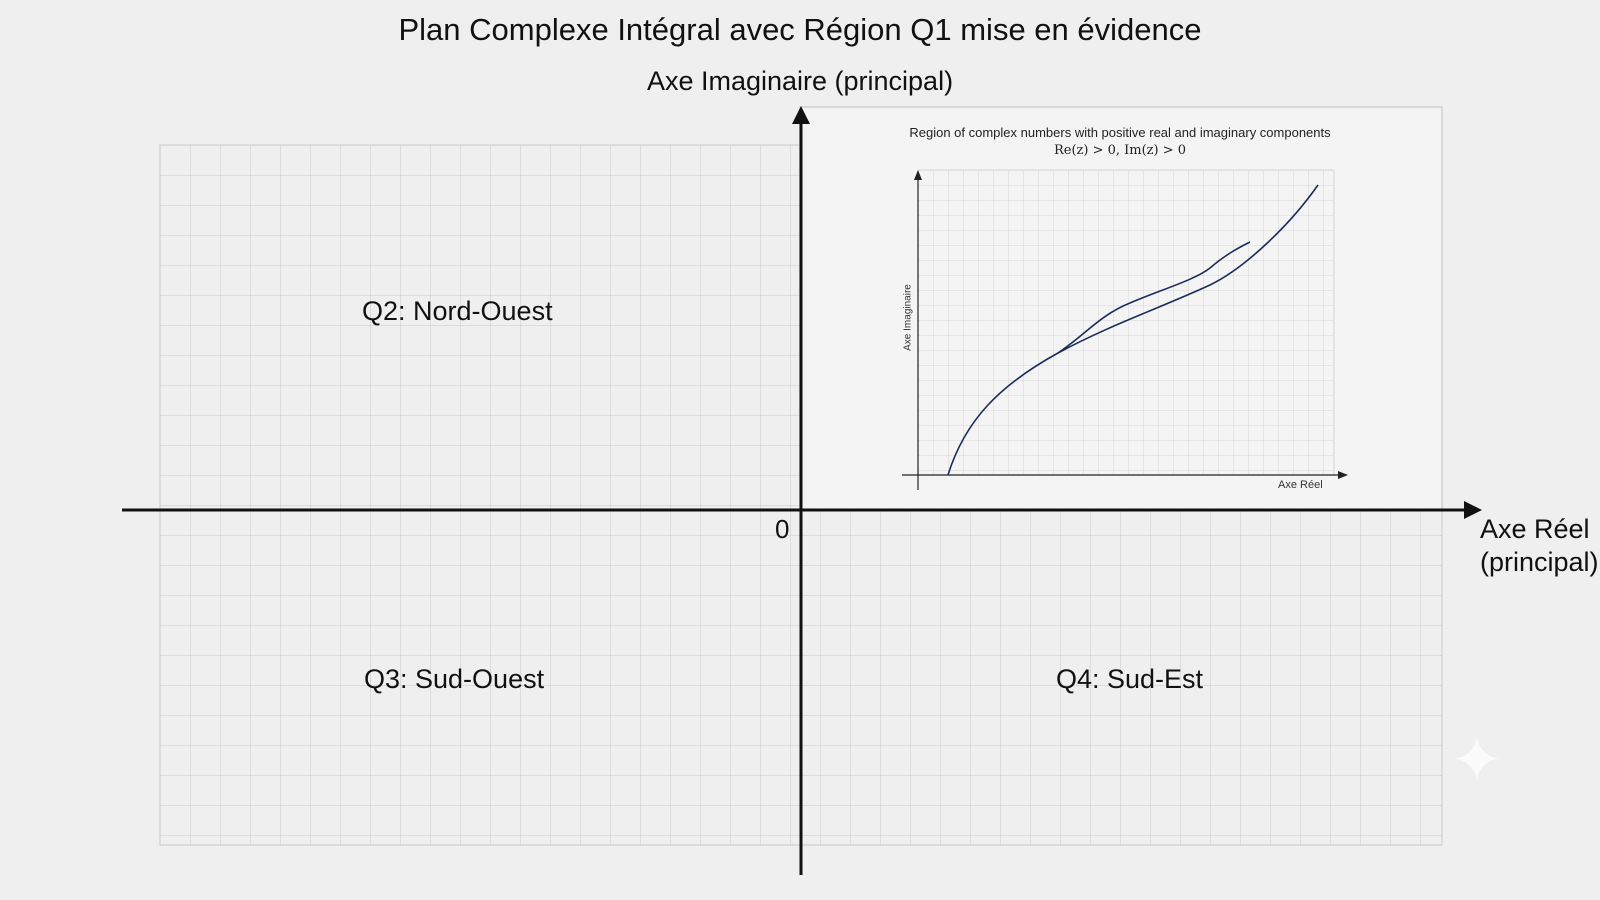 The image size is (1600, 900). Describe the element at coordinates (801, 115) in the screenshot. I see `imaginary-axis-arrow` at that location.